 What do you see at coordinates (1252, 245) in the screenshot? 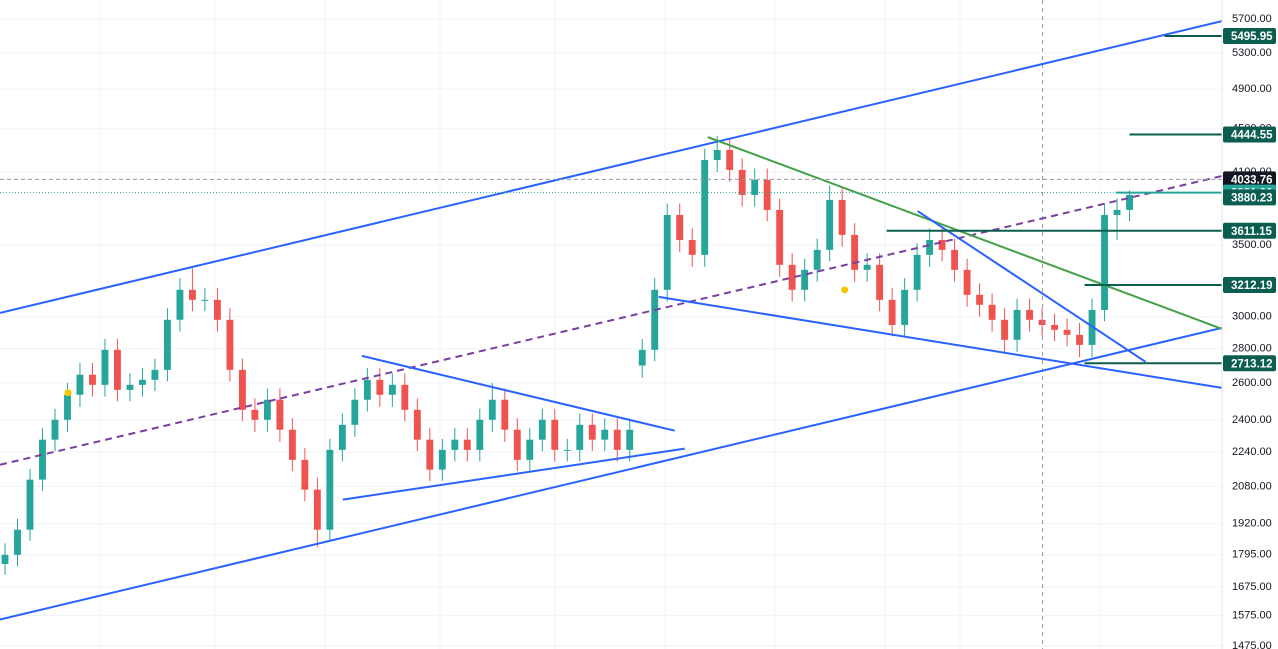
I see `y-tick-label: 3500.00` at bounding box center [1252, 245].